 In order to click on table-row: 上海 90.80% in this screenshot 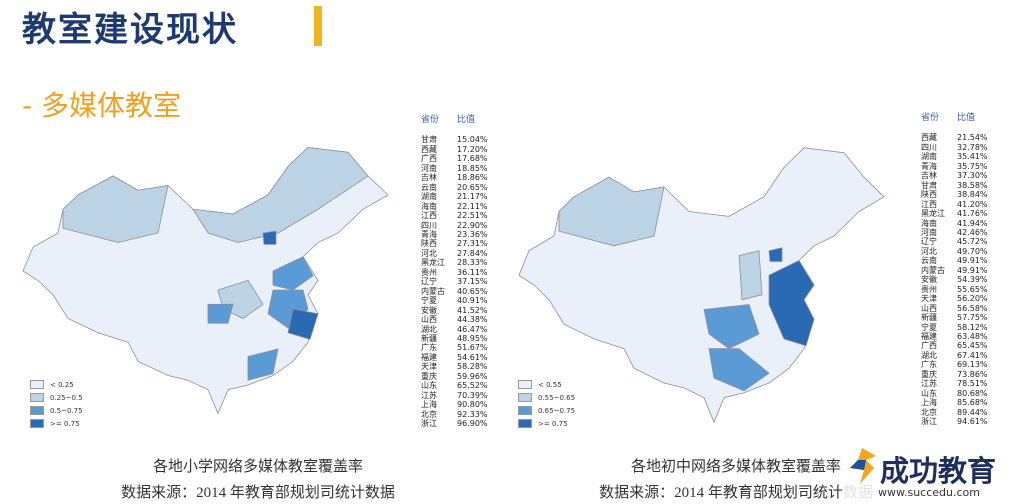, I will do `click(454, 404)`.